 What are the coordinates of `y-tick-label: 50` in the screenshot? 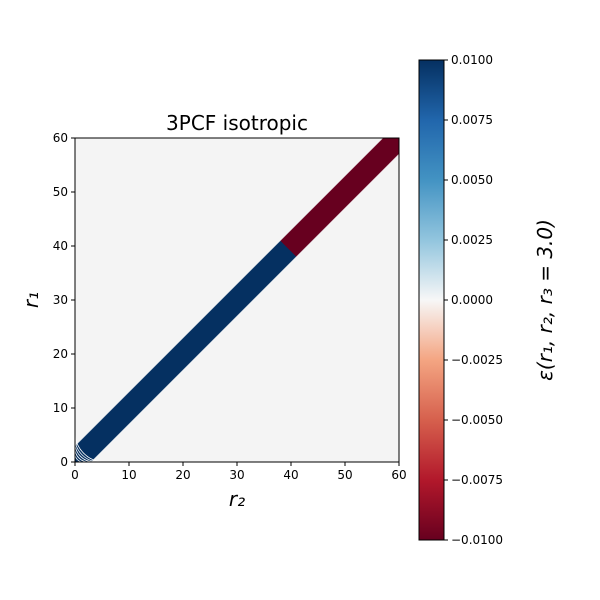 It's located at (60, 192).